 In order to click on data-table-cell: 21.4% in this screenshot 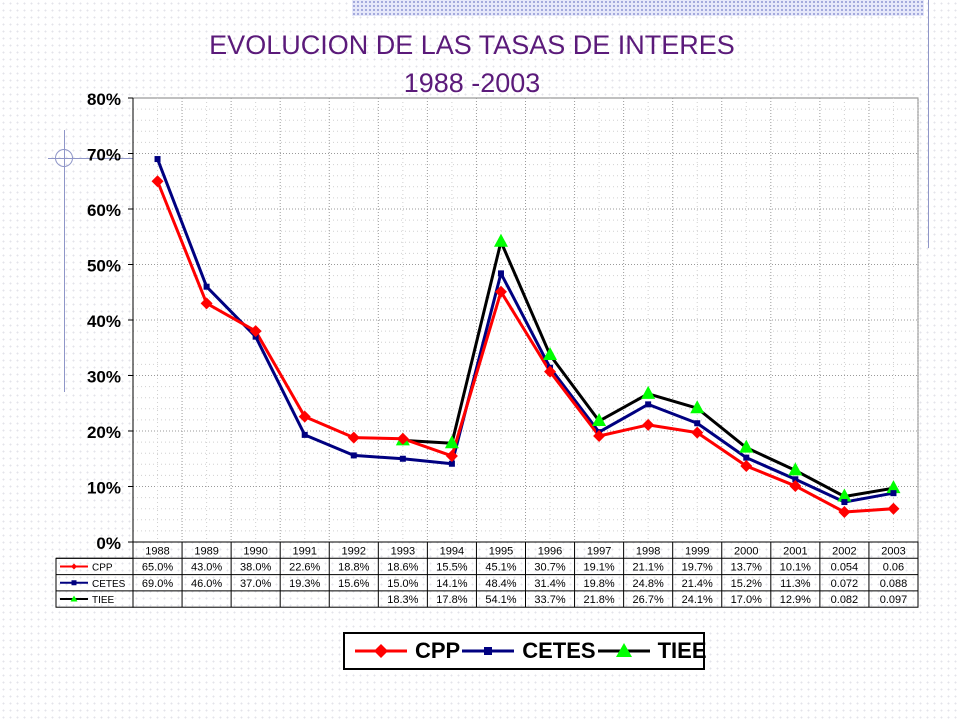, I will do `click(697, 584)`.